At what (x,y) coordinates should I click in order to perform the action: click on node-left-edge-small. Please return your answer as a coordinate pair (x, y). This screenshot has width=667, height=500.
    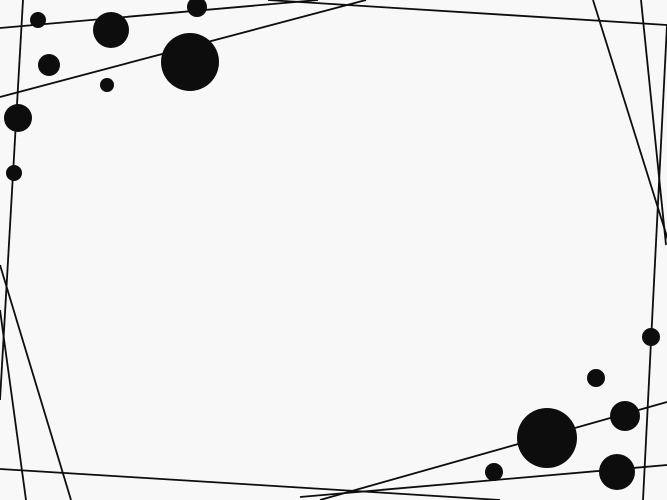
    Looking at the image, I should click on (14, 173).